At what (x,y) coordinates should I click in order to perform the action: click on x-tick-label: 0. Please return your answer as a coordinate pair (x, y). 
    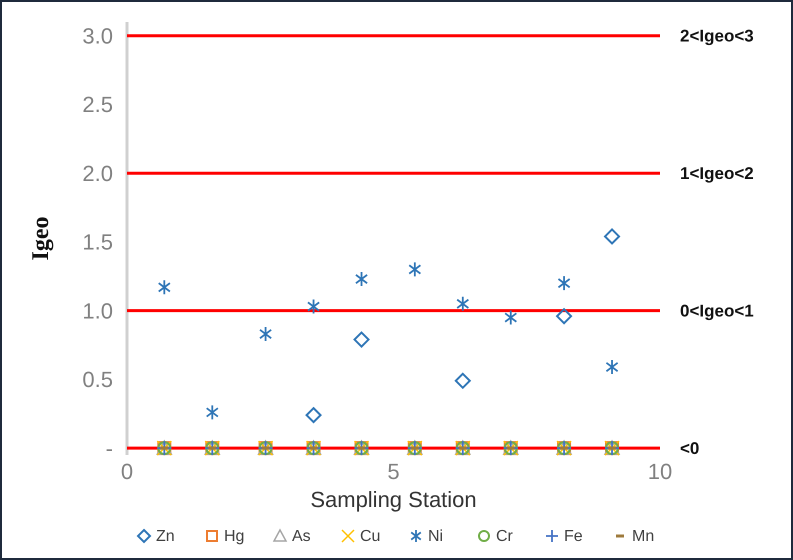
    Looking at the image, I should click on (127, 471).